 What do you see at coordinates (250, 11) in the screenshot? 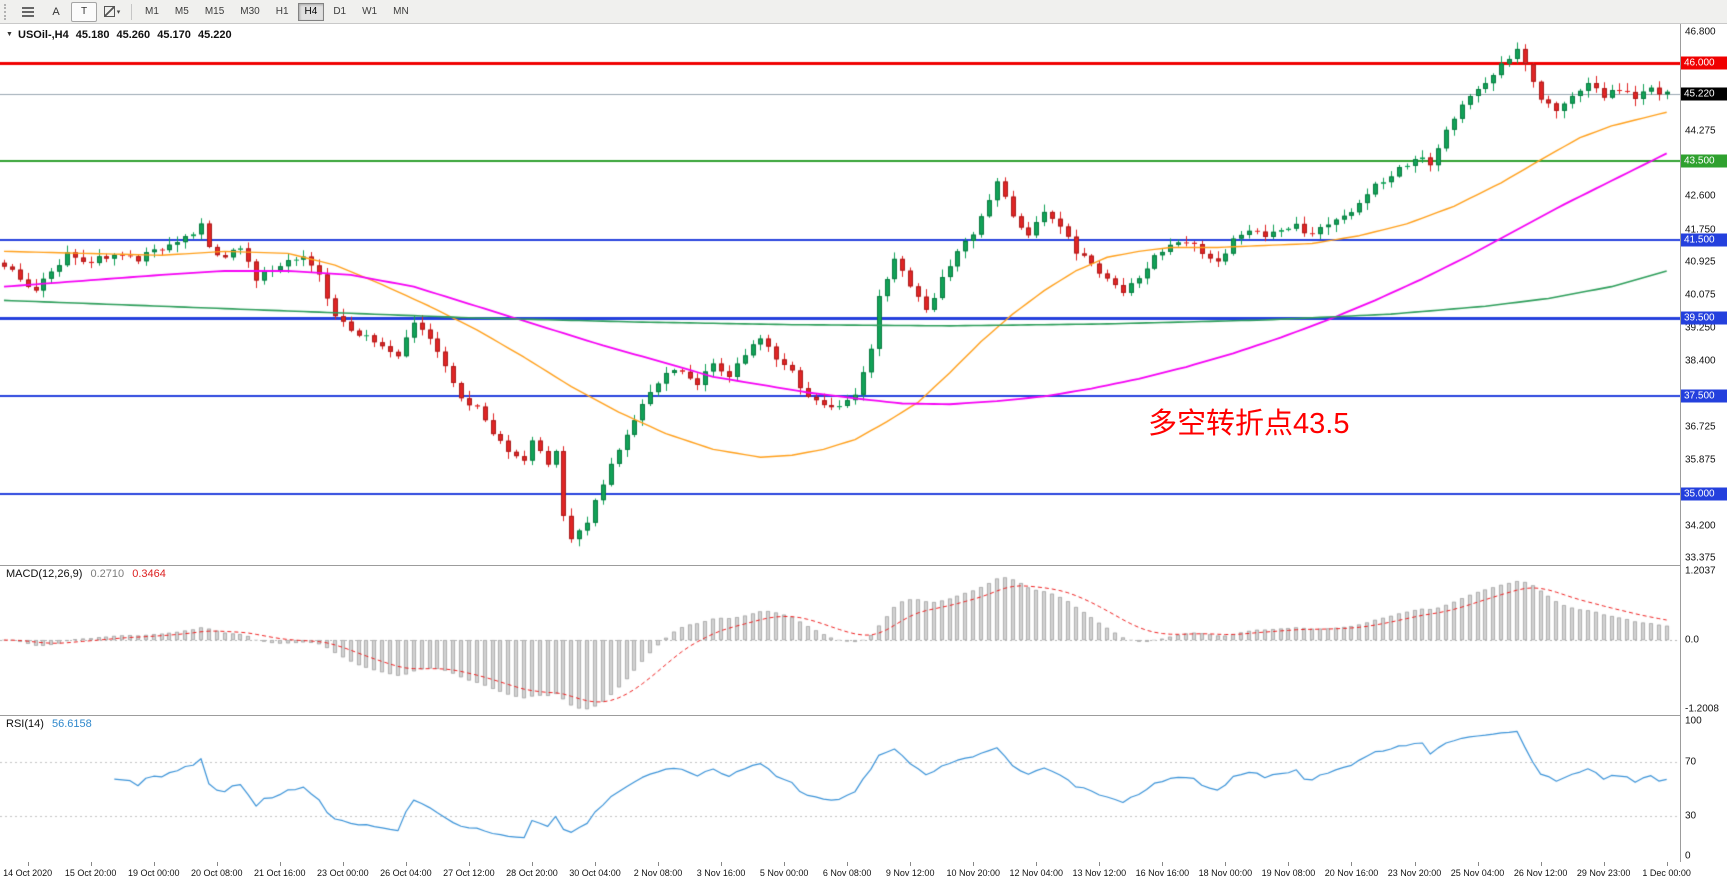
I see `timeframe-m30: M30` at bounding box center [250, 11].